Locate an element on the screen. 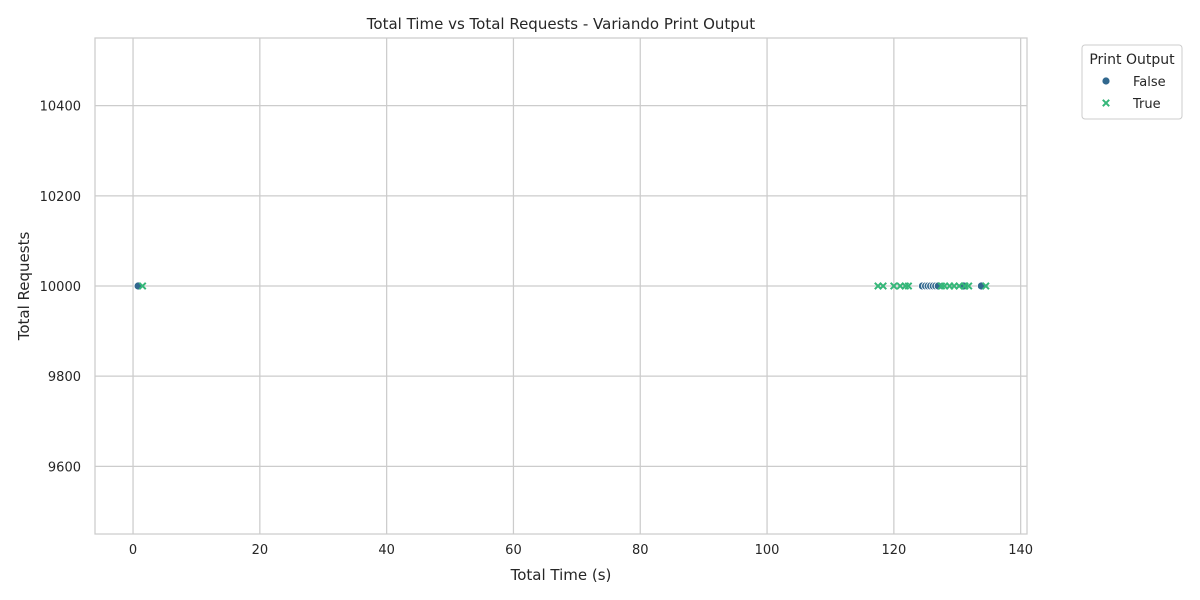 The height and width of the screenshot is (600, 1200). legend-items: False True is located at coordinates (1133, 93).